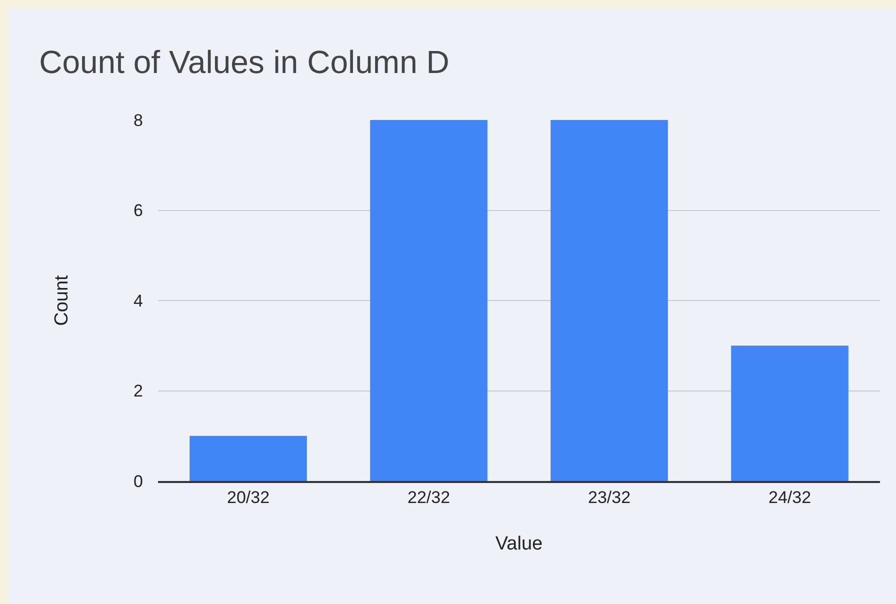 This screenshot has height=604, width=896. What do you see at coordinates (138, 481) in the screenshot?
I see `y-tick-label: 0` at bounding box center [138, 481].